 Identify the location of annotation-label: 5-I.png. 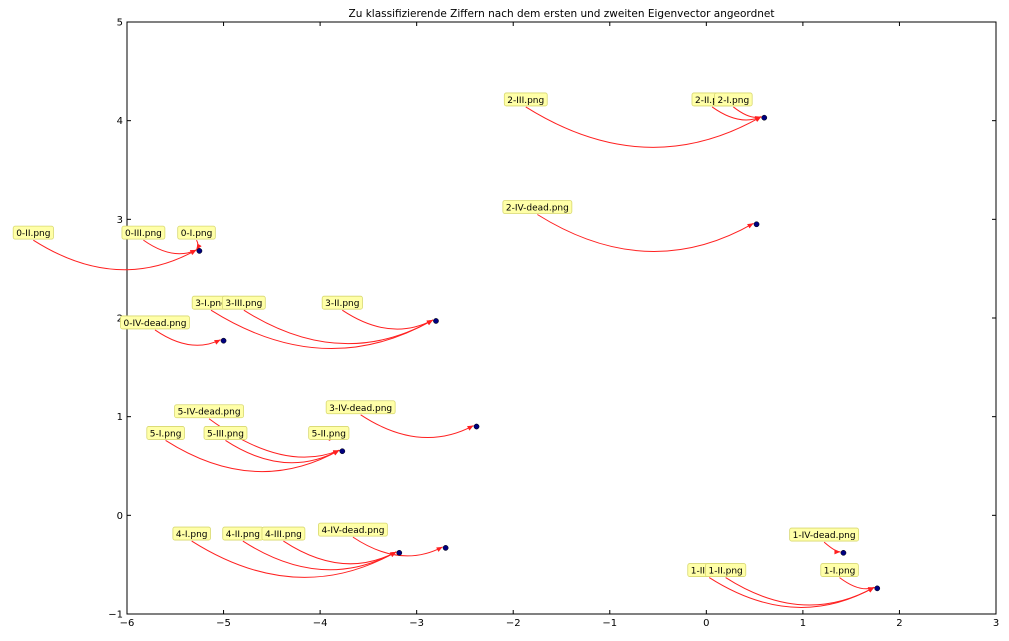
(165, 433).